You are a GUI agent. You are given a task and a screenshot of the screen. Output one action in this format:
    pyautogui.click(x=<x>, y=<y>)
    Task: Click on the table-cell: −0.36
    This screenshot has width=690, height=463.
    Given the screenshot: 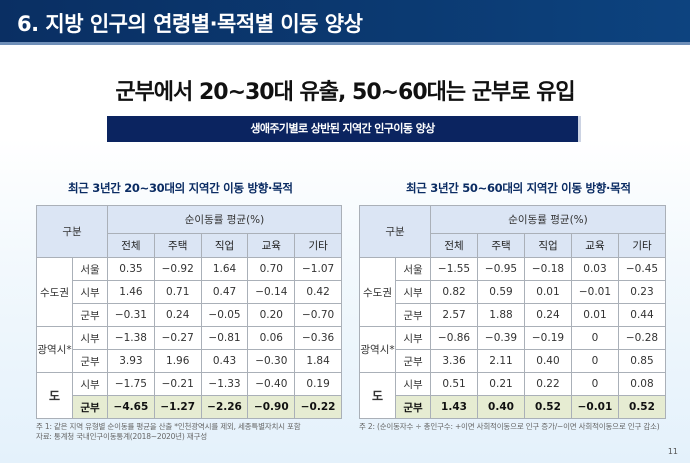 What is the action you would take?
    pyautogui.click(x=318, y=338)
    